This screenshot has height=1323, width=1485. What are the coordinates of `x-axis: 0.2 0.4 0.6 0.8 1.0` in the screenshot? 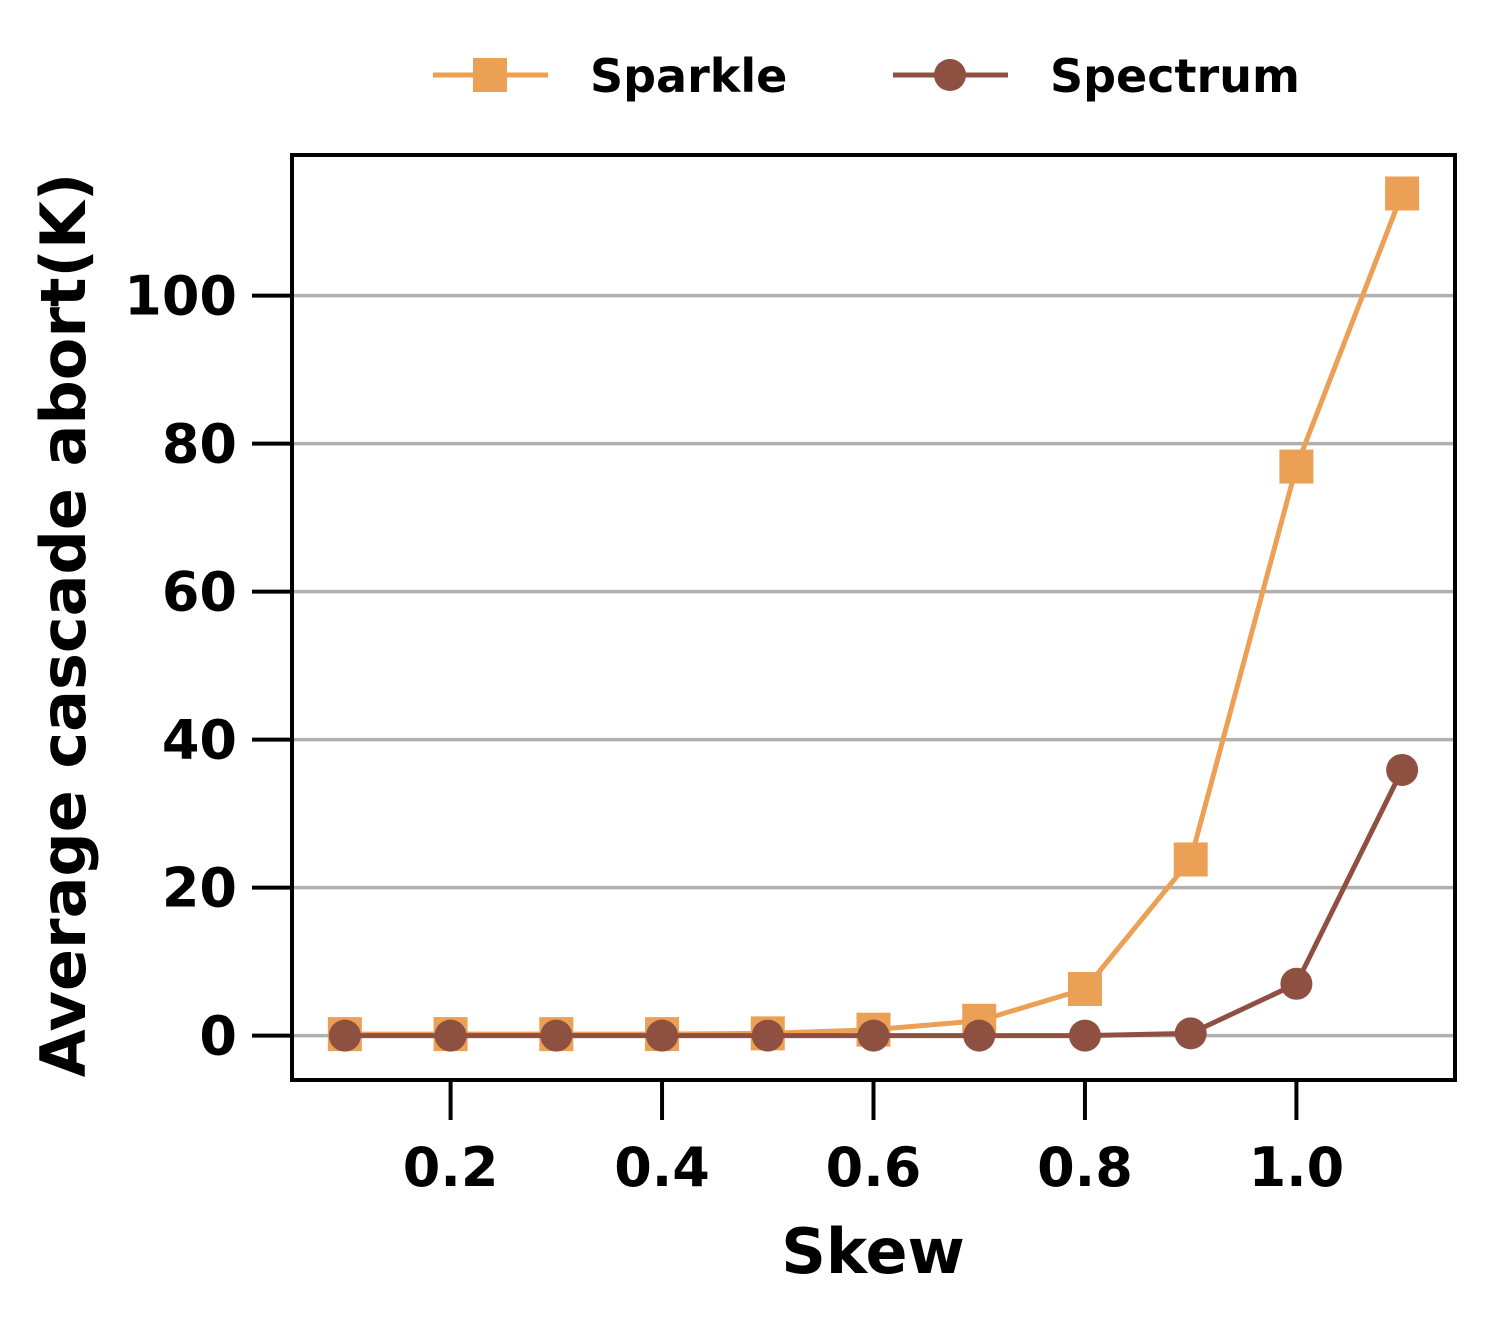 It's located at (873, 1139).